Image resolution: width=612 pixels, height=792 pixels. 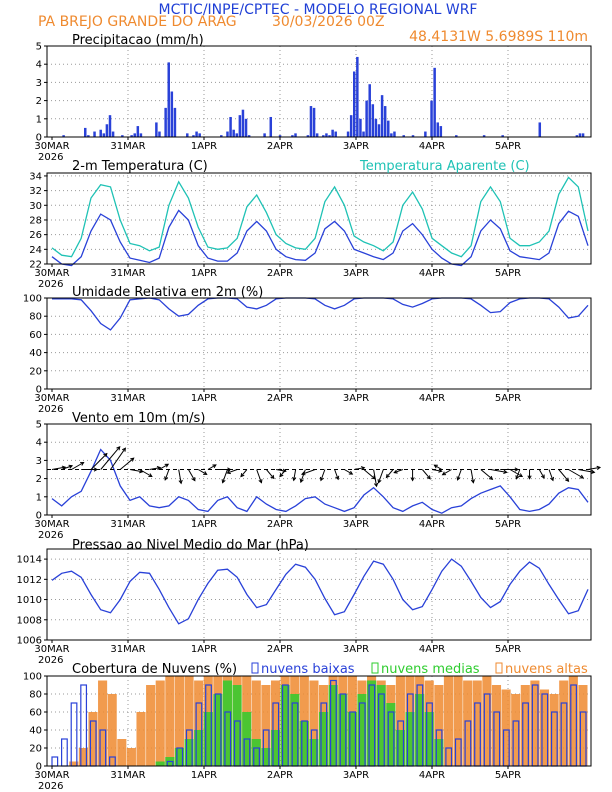 What do you see at coordinates (41, 93) in the screenshot?
I see `precip-yticks: 0 1 2 3 4 5` at bounding box center [41, 93].